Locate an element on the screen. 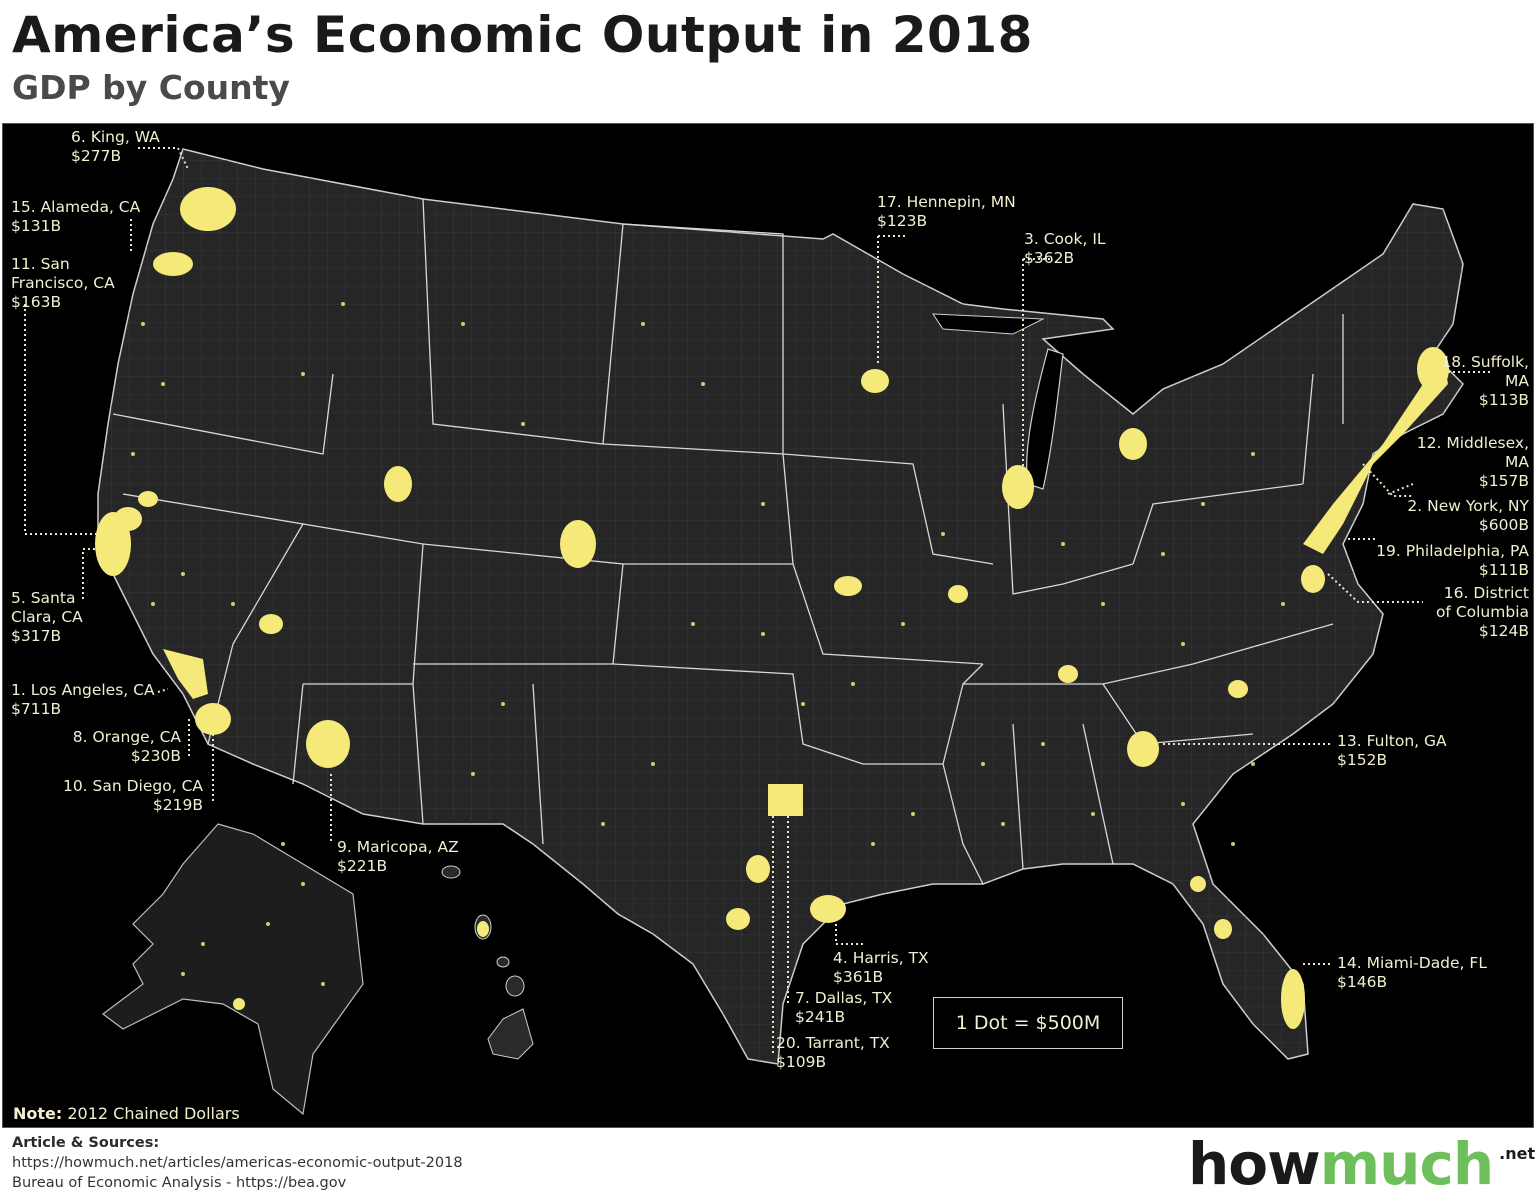 The image size is (1536, 1200). label-orange-ca: 8. Orange, CA $230B is located at coordinates (126, 746).